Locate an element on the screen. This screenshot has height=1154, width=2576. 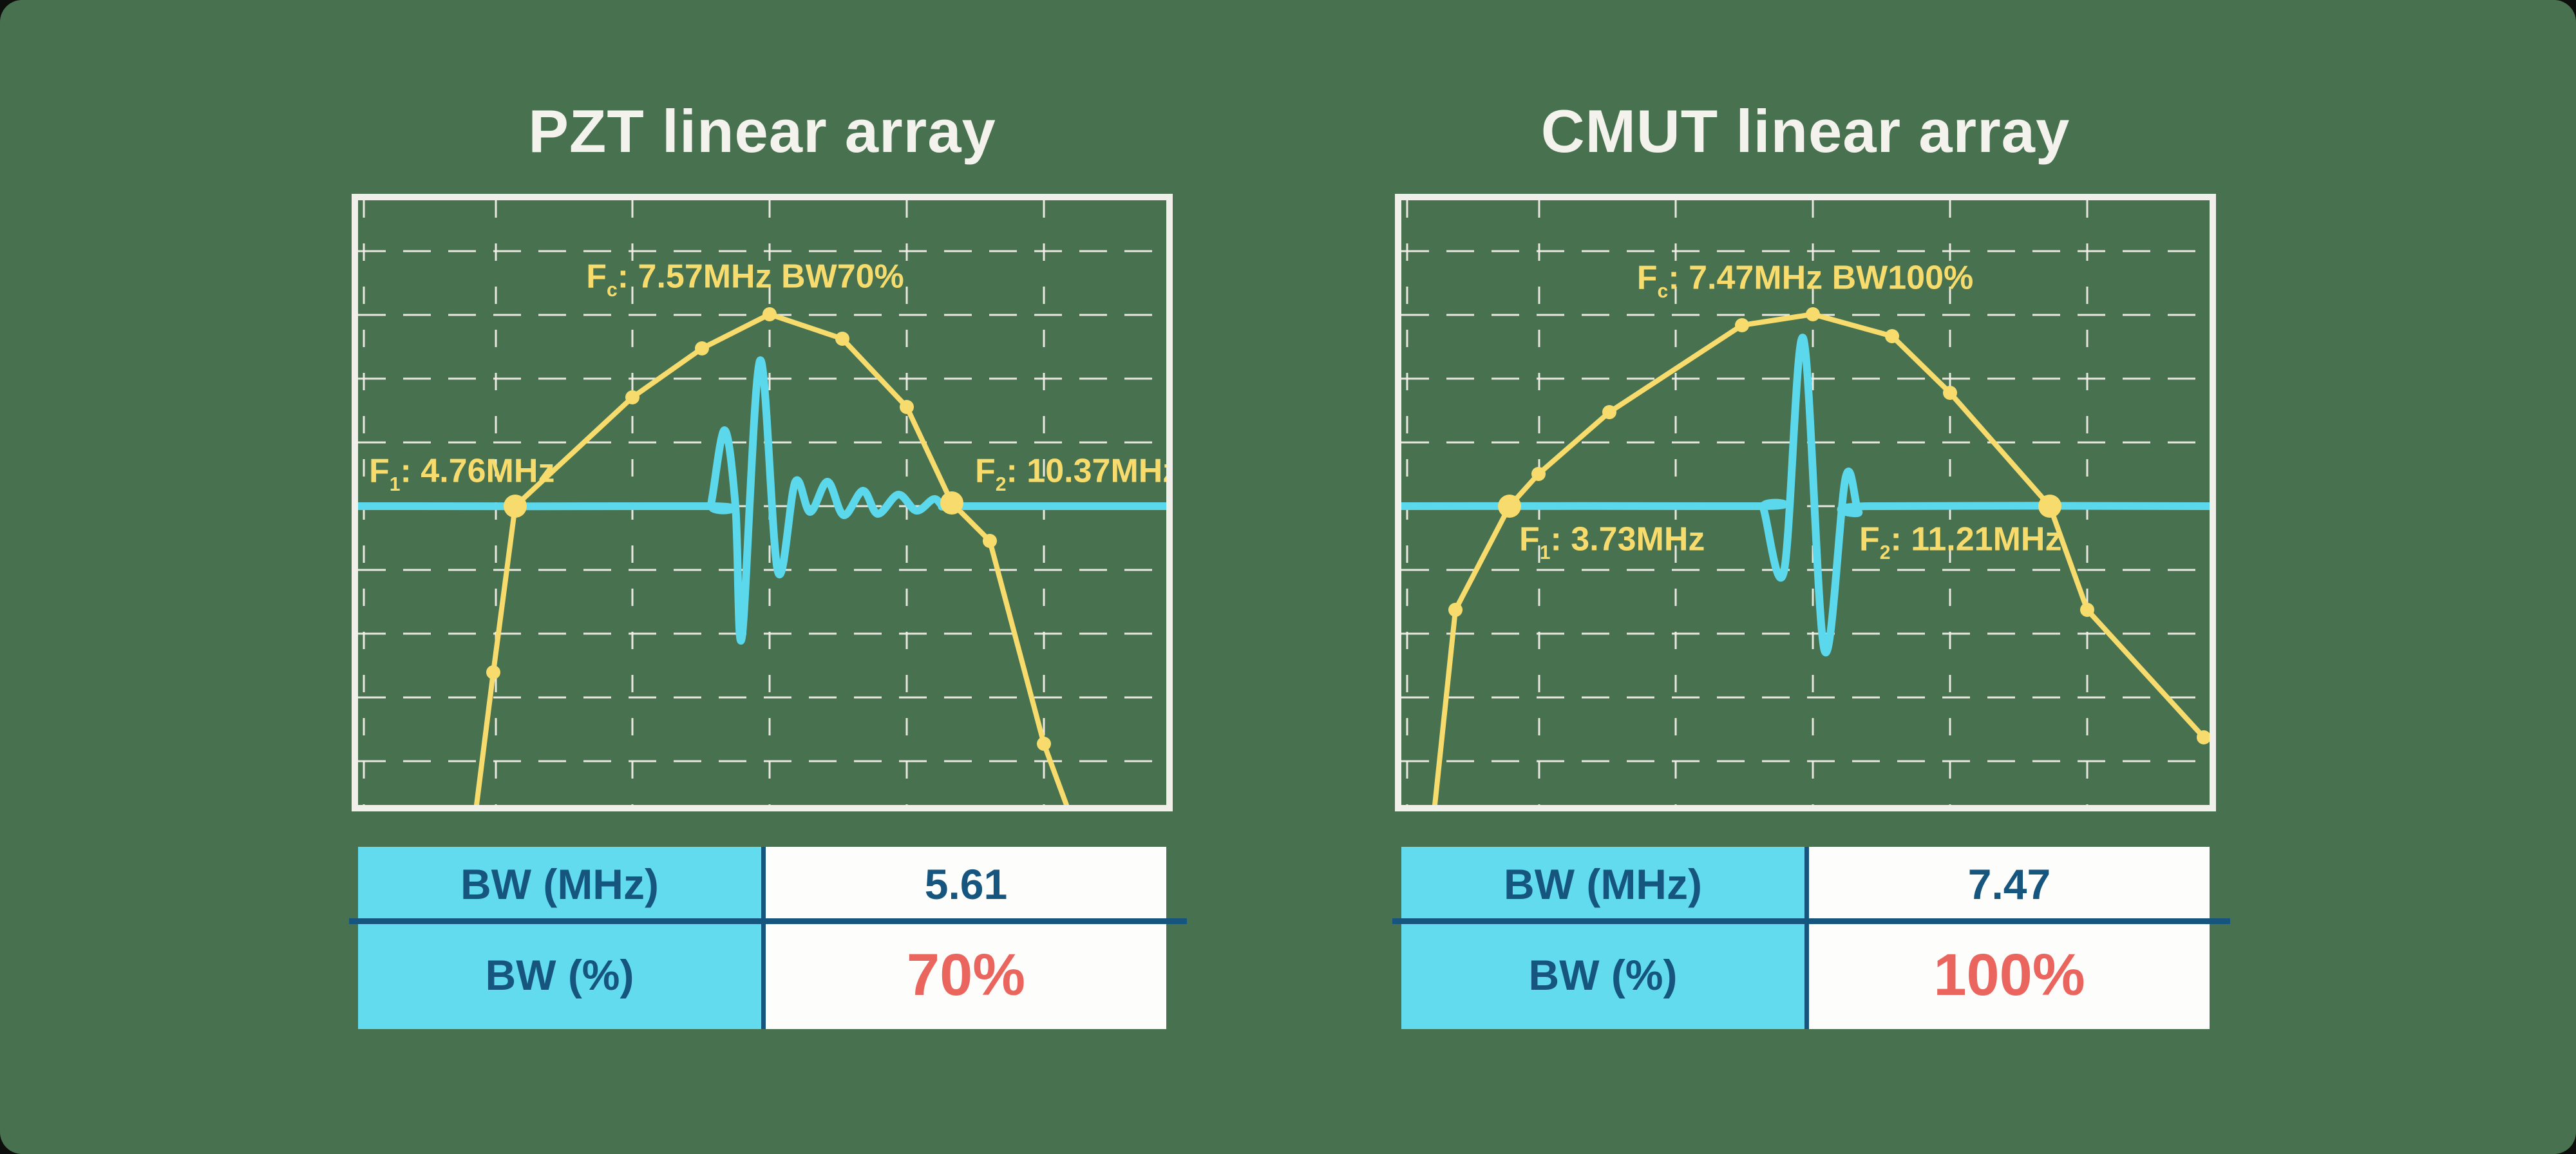
pzt-f1-annotation: F1: 4.76MHz is located at coordinates (462, 474).